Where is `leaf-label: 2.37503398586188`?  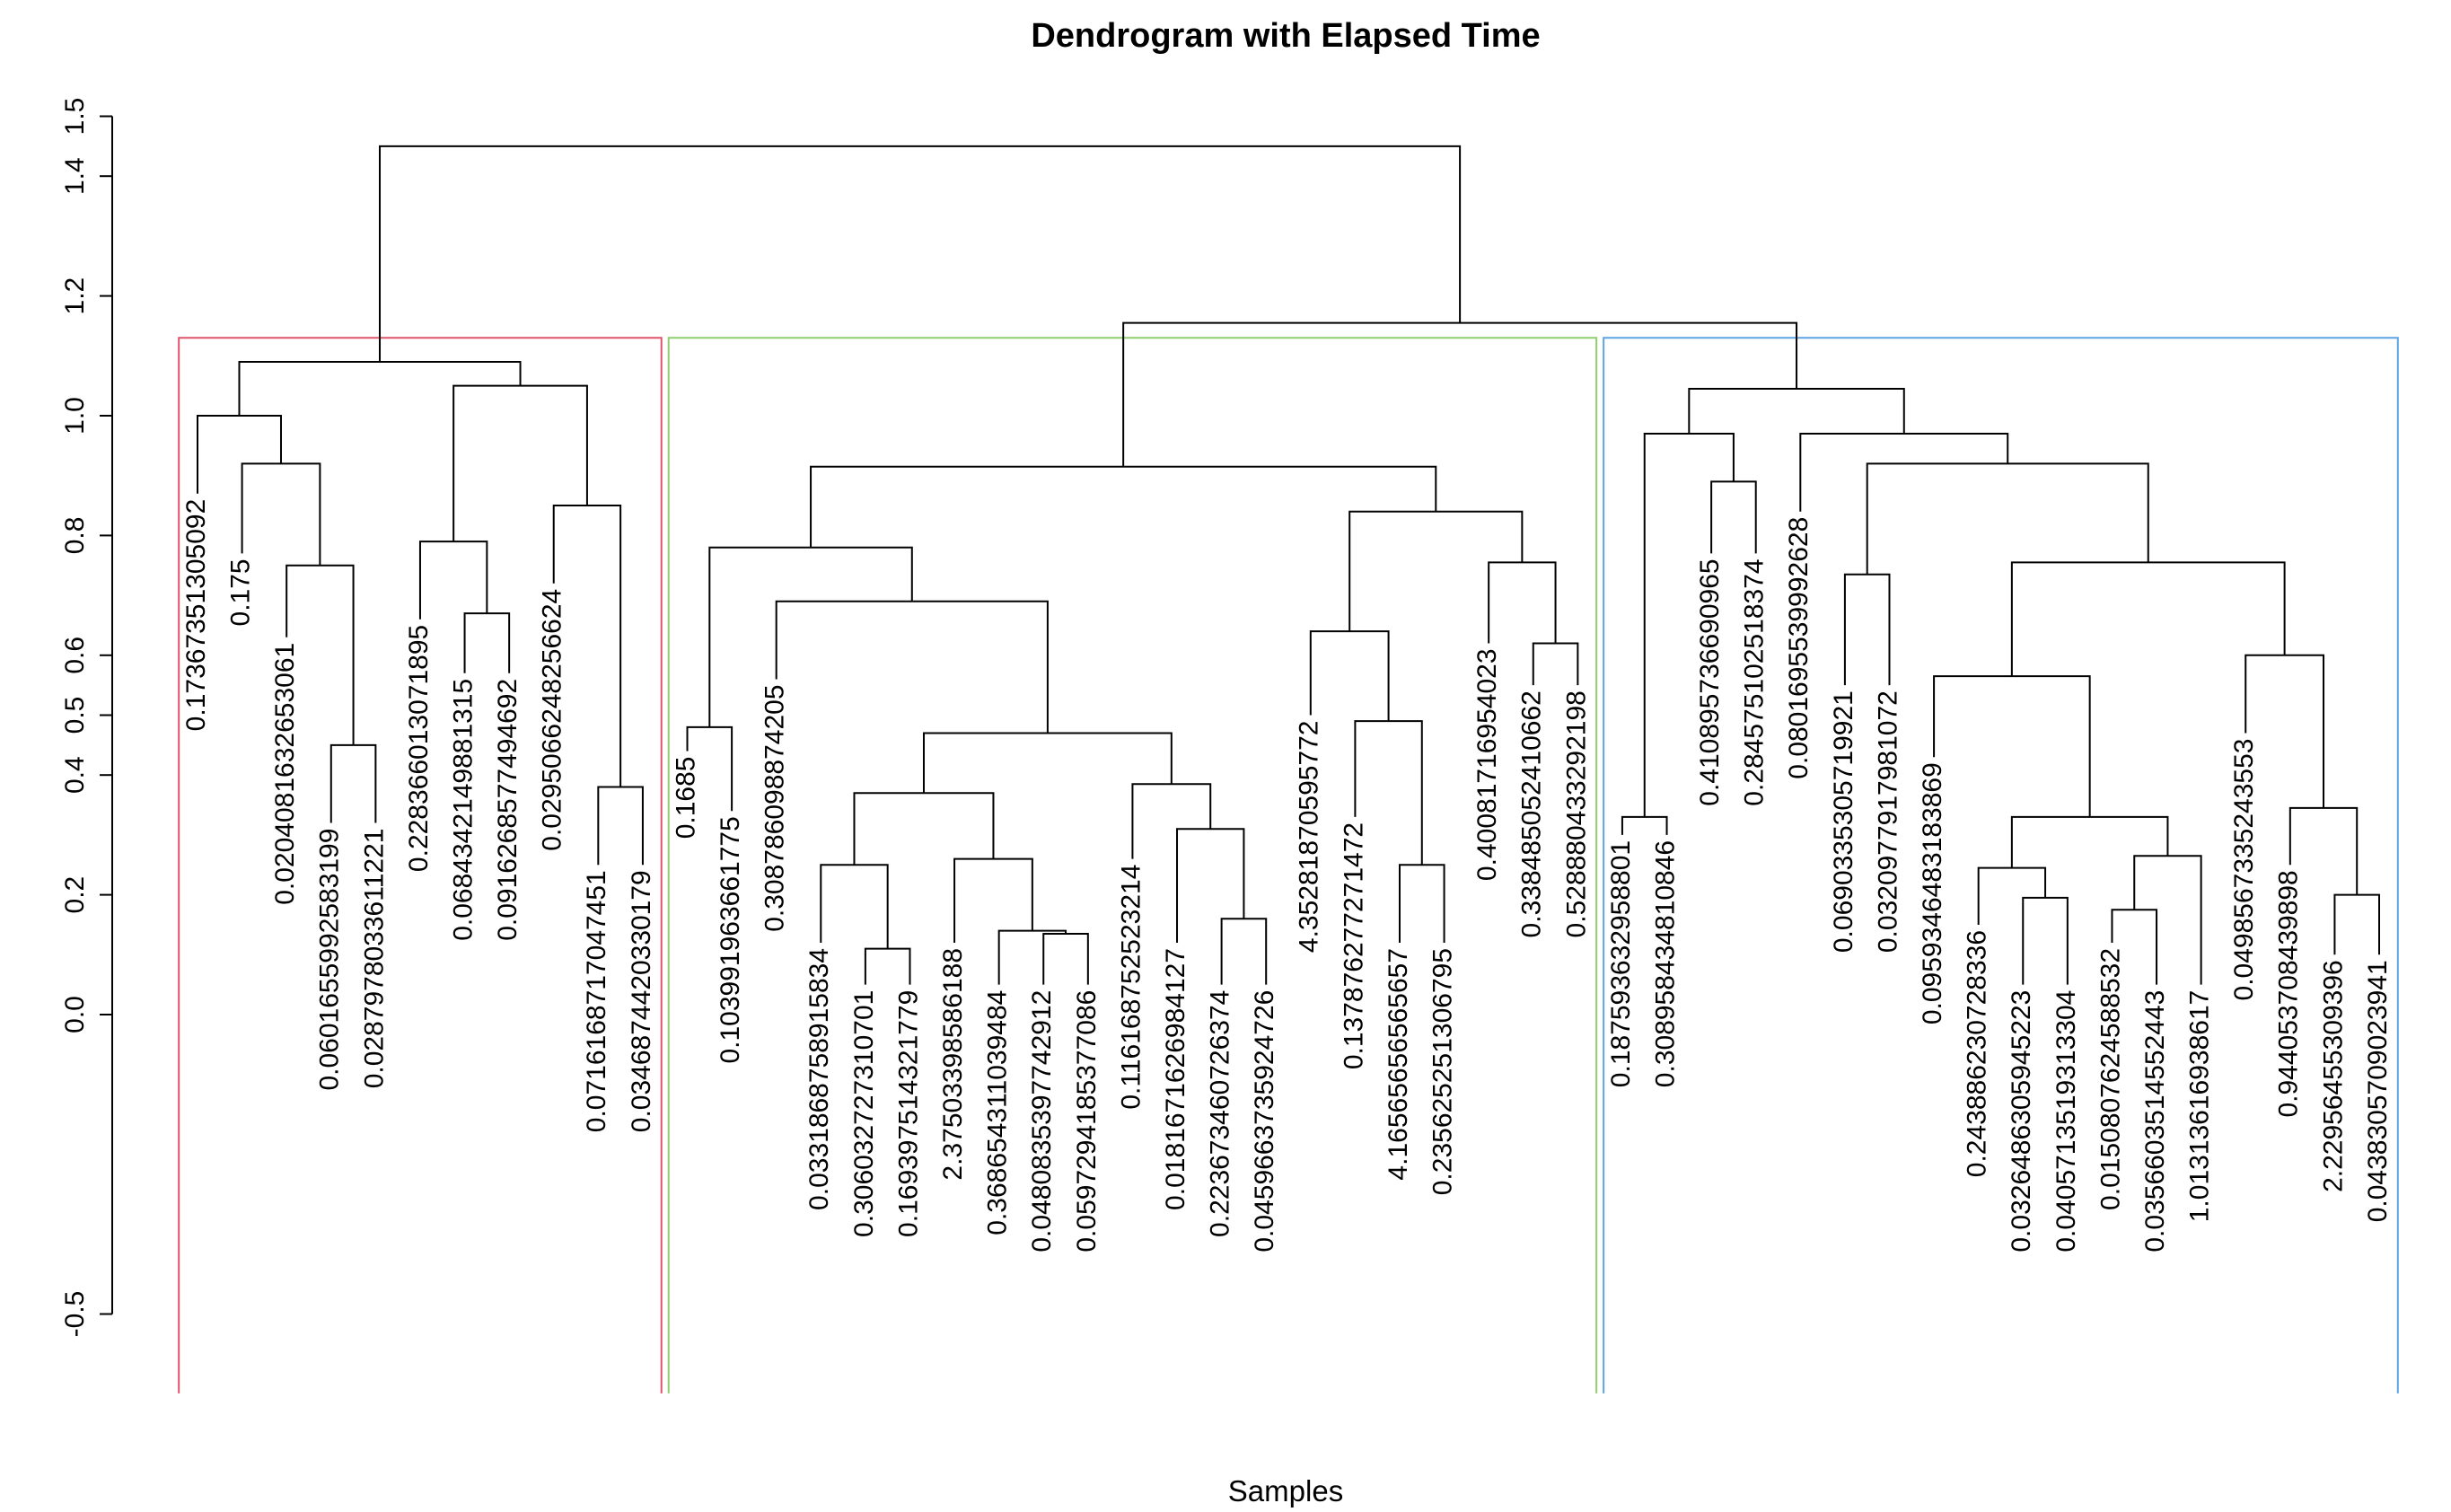 leaf-label: 2.37503398586188 is located at coordinates (953, 1064).